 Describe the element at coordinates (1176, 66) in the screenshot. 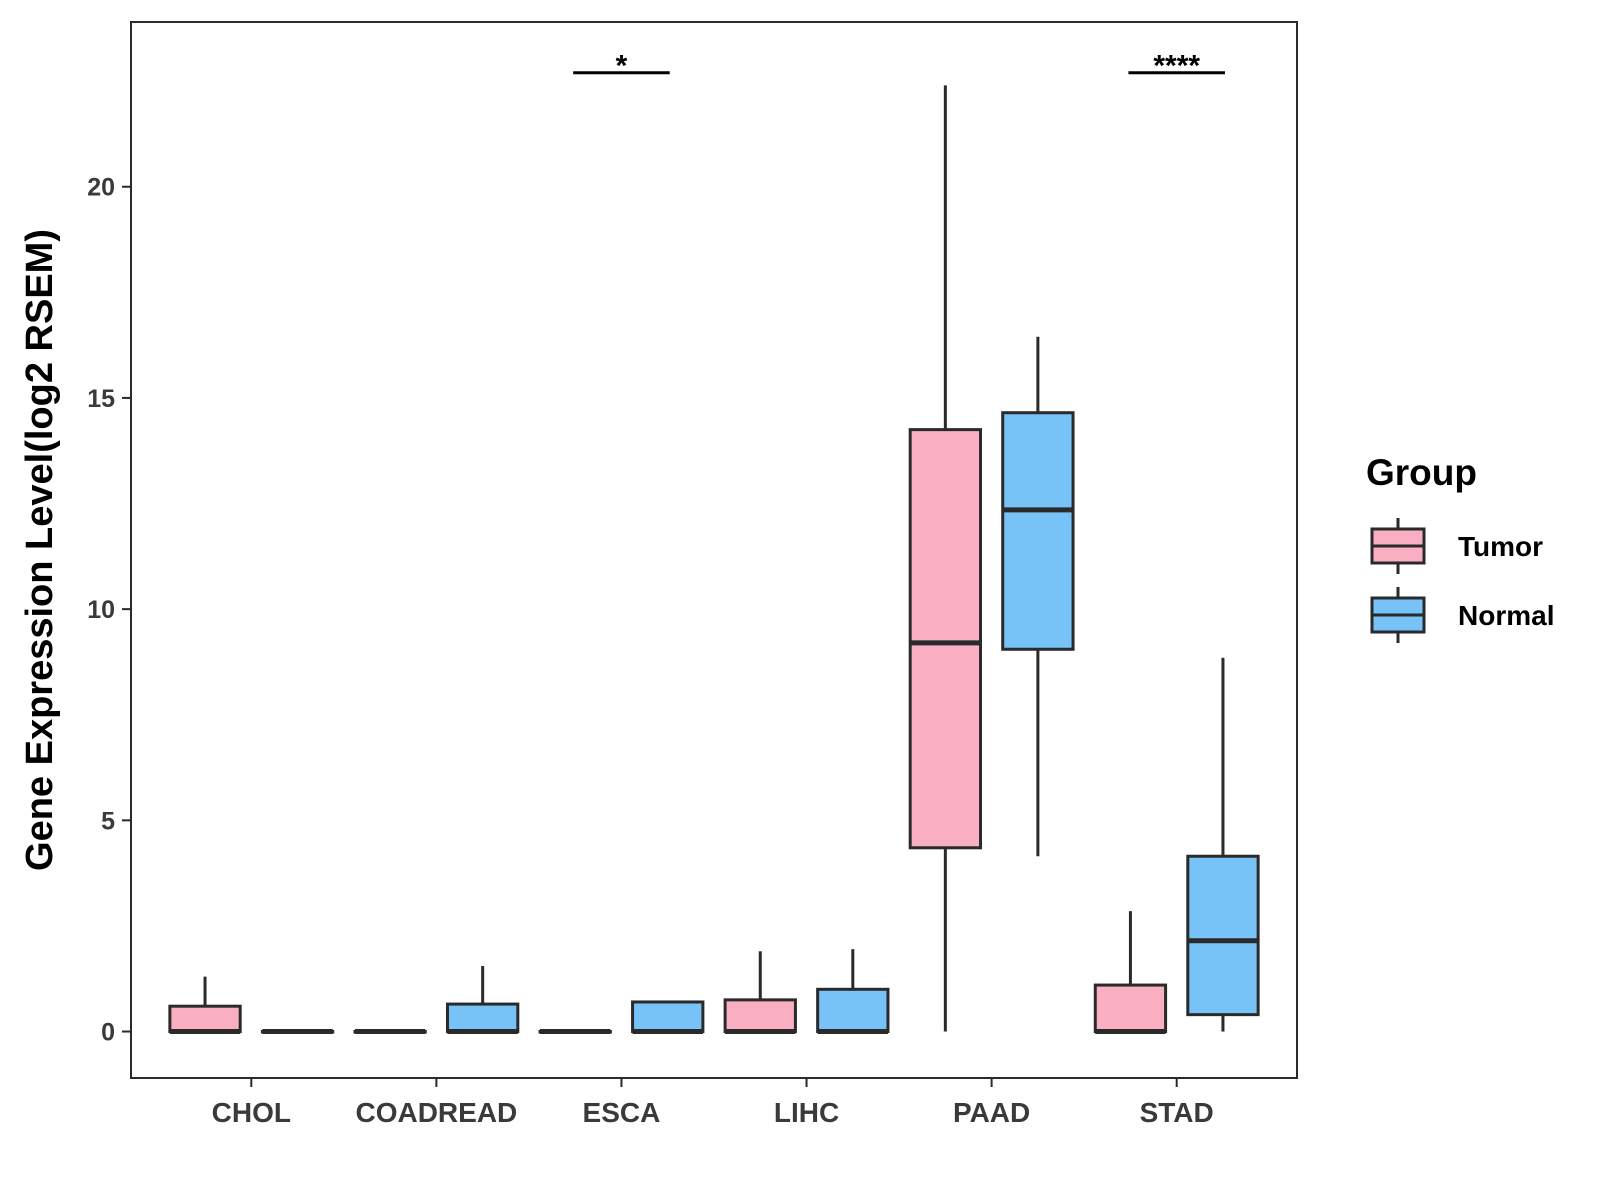

I see `significance-label: ****` at that location.